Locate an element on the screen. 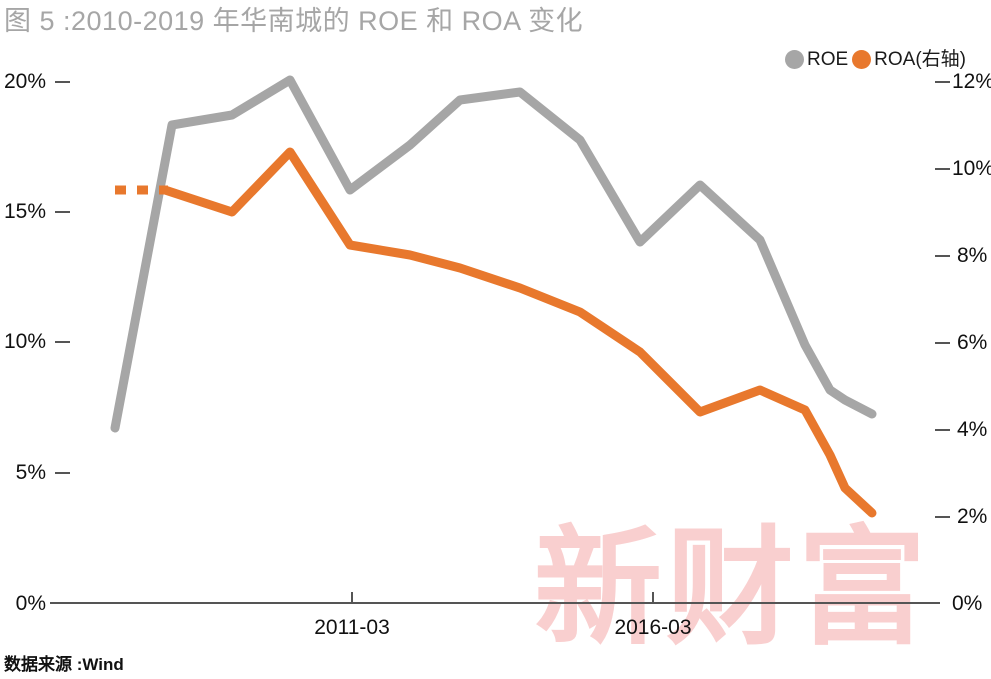  y2-axis-label-12: 12% is located at coordinates (971, 81).